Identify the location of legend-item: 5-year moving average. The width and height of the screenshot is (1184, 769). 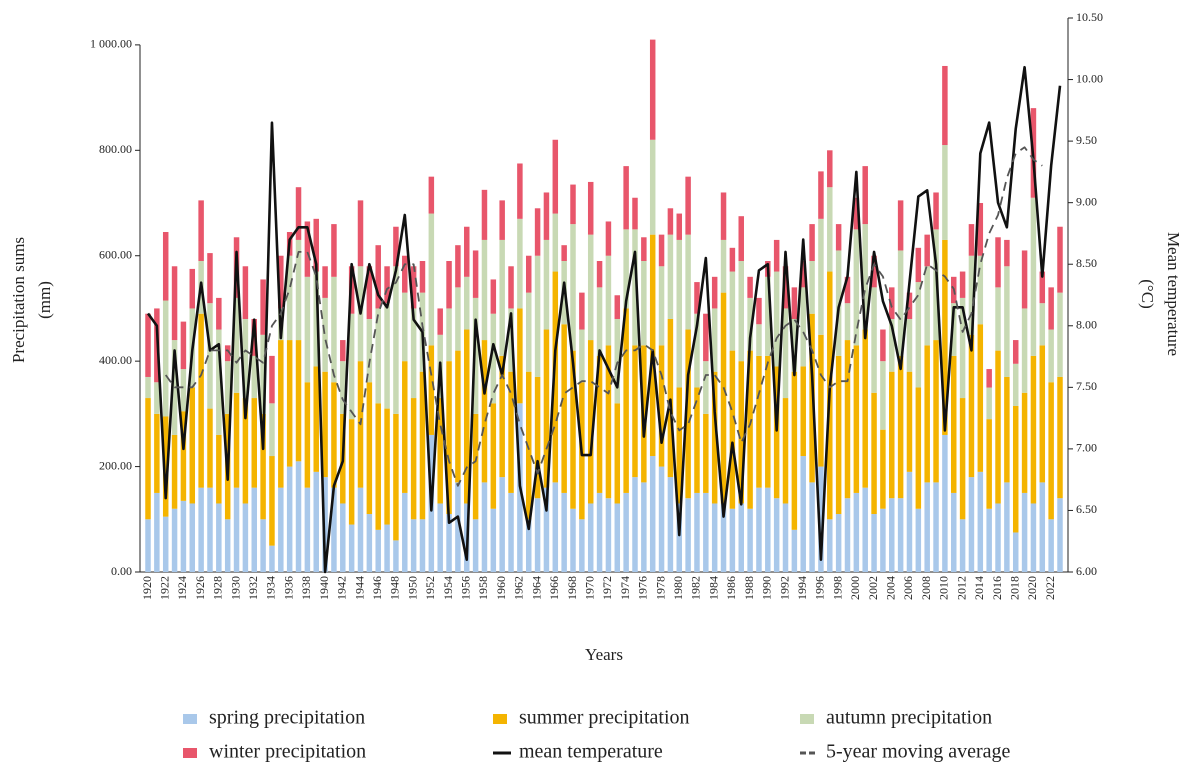
(905, 752).